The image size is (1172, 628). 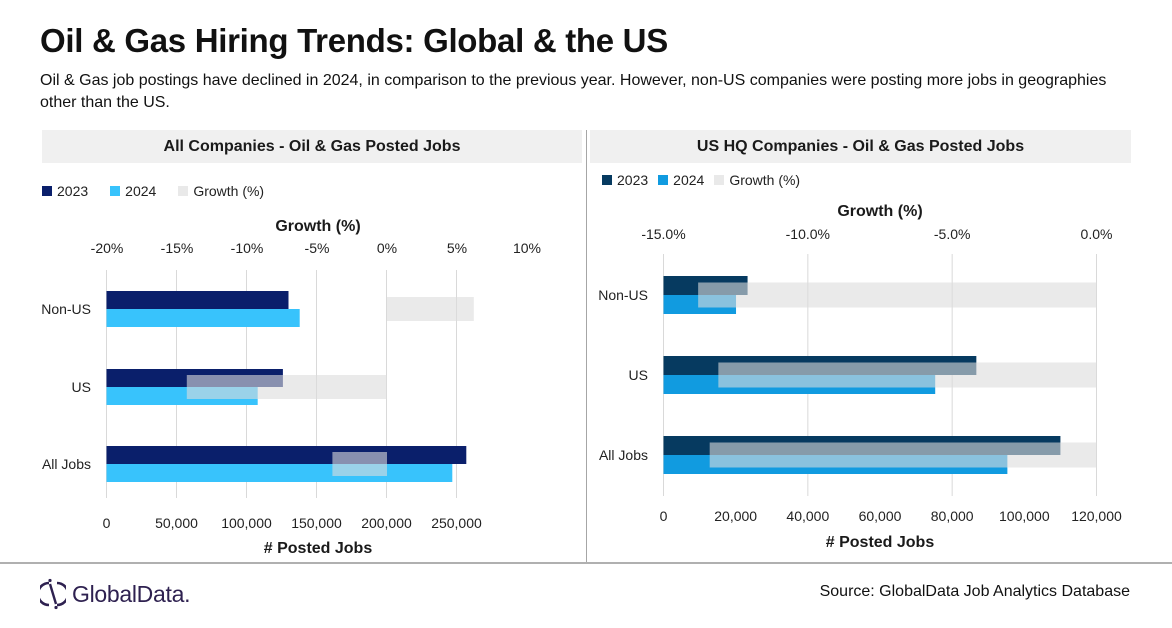 What do you see at coordinates (197, 300) in the screenshot?
I see `bar-2023` at bounding box center [197, 300].